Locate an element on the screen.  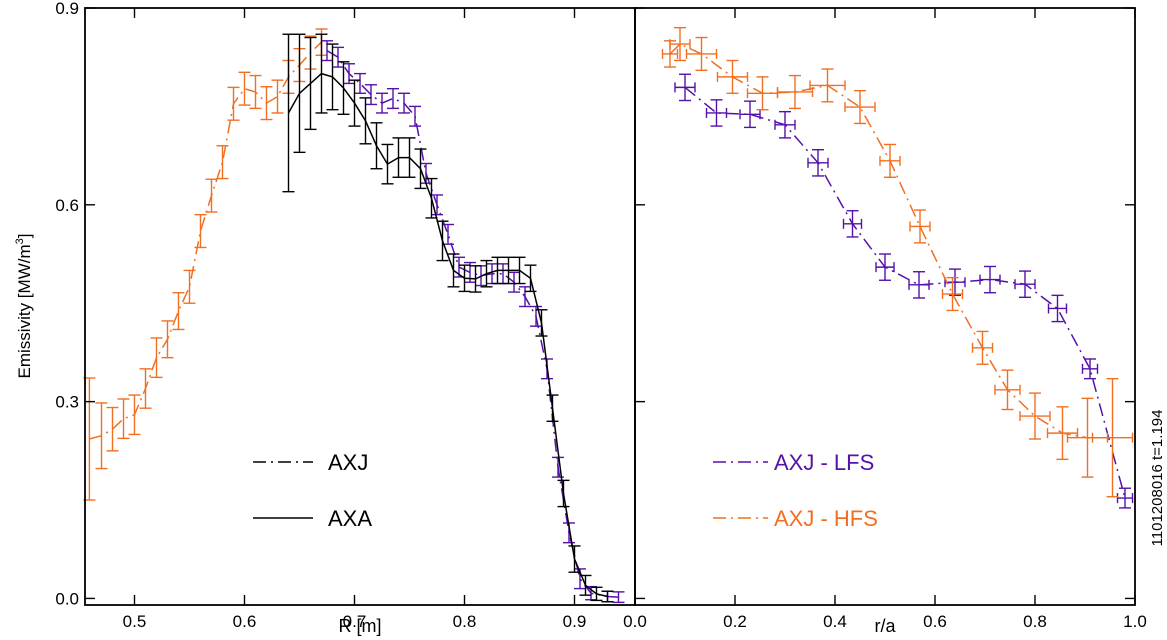
right-x-tick-label: 0.8 is located at coordinates (1035, 621).